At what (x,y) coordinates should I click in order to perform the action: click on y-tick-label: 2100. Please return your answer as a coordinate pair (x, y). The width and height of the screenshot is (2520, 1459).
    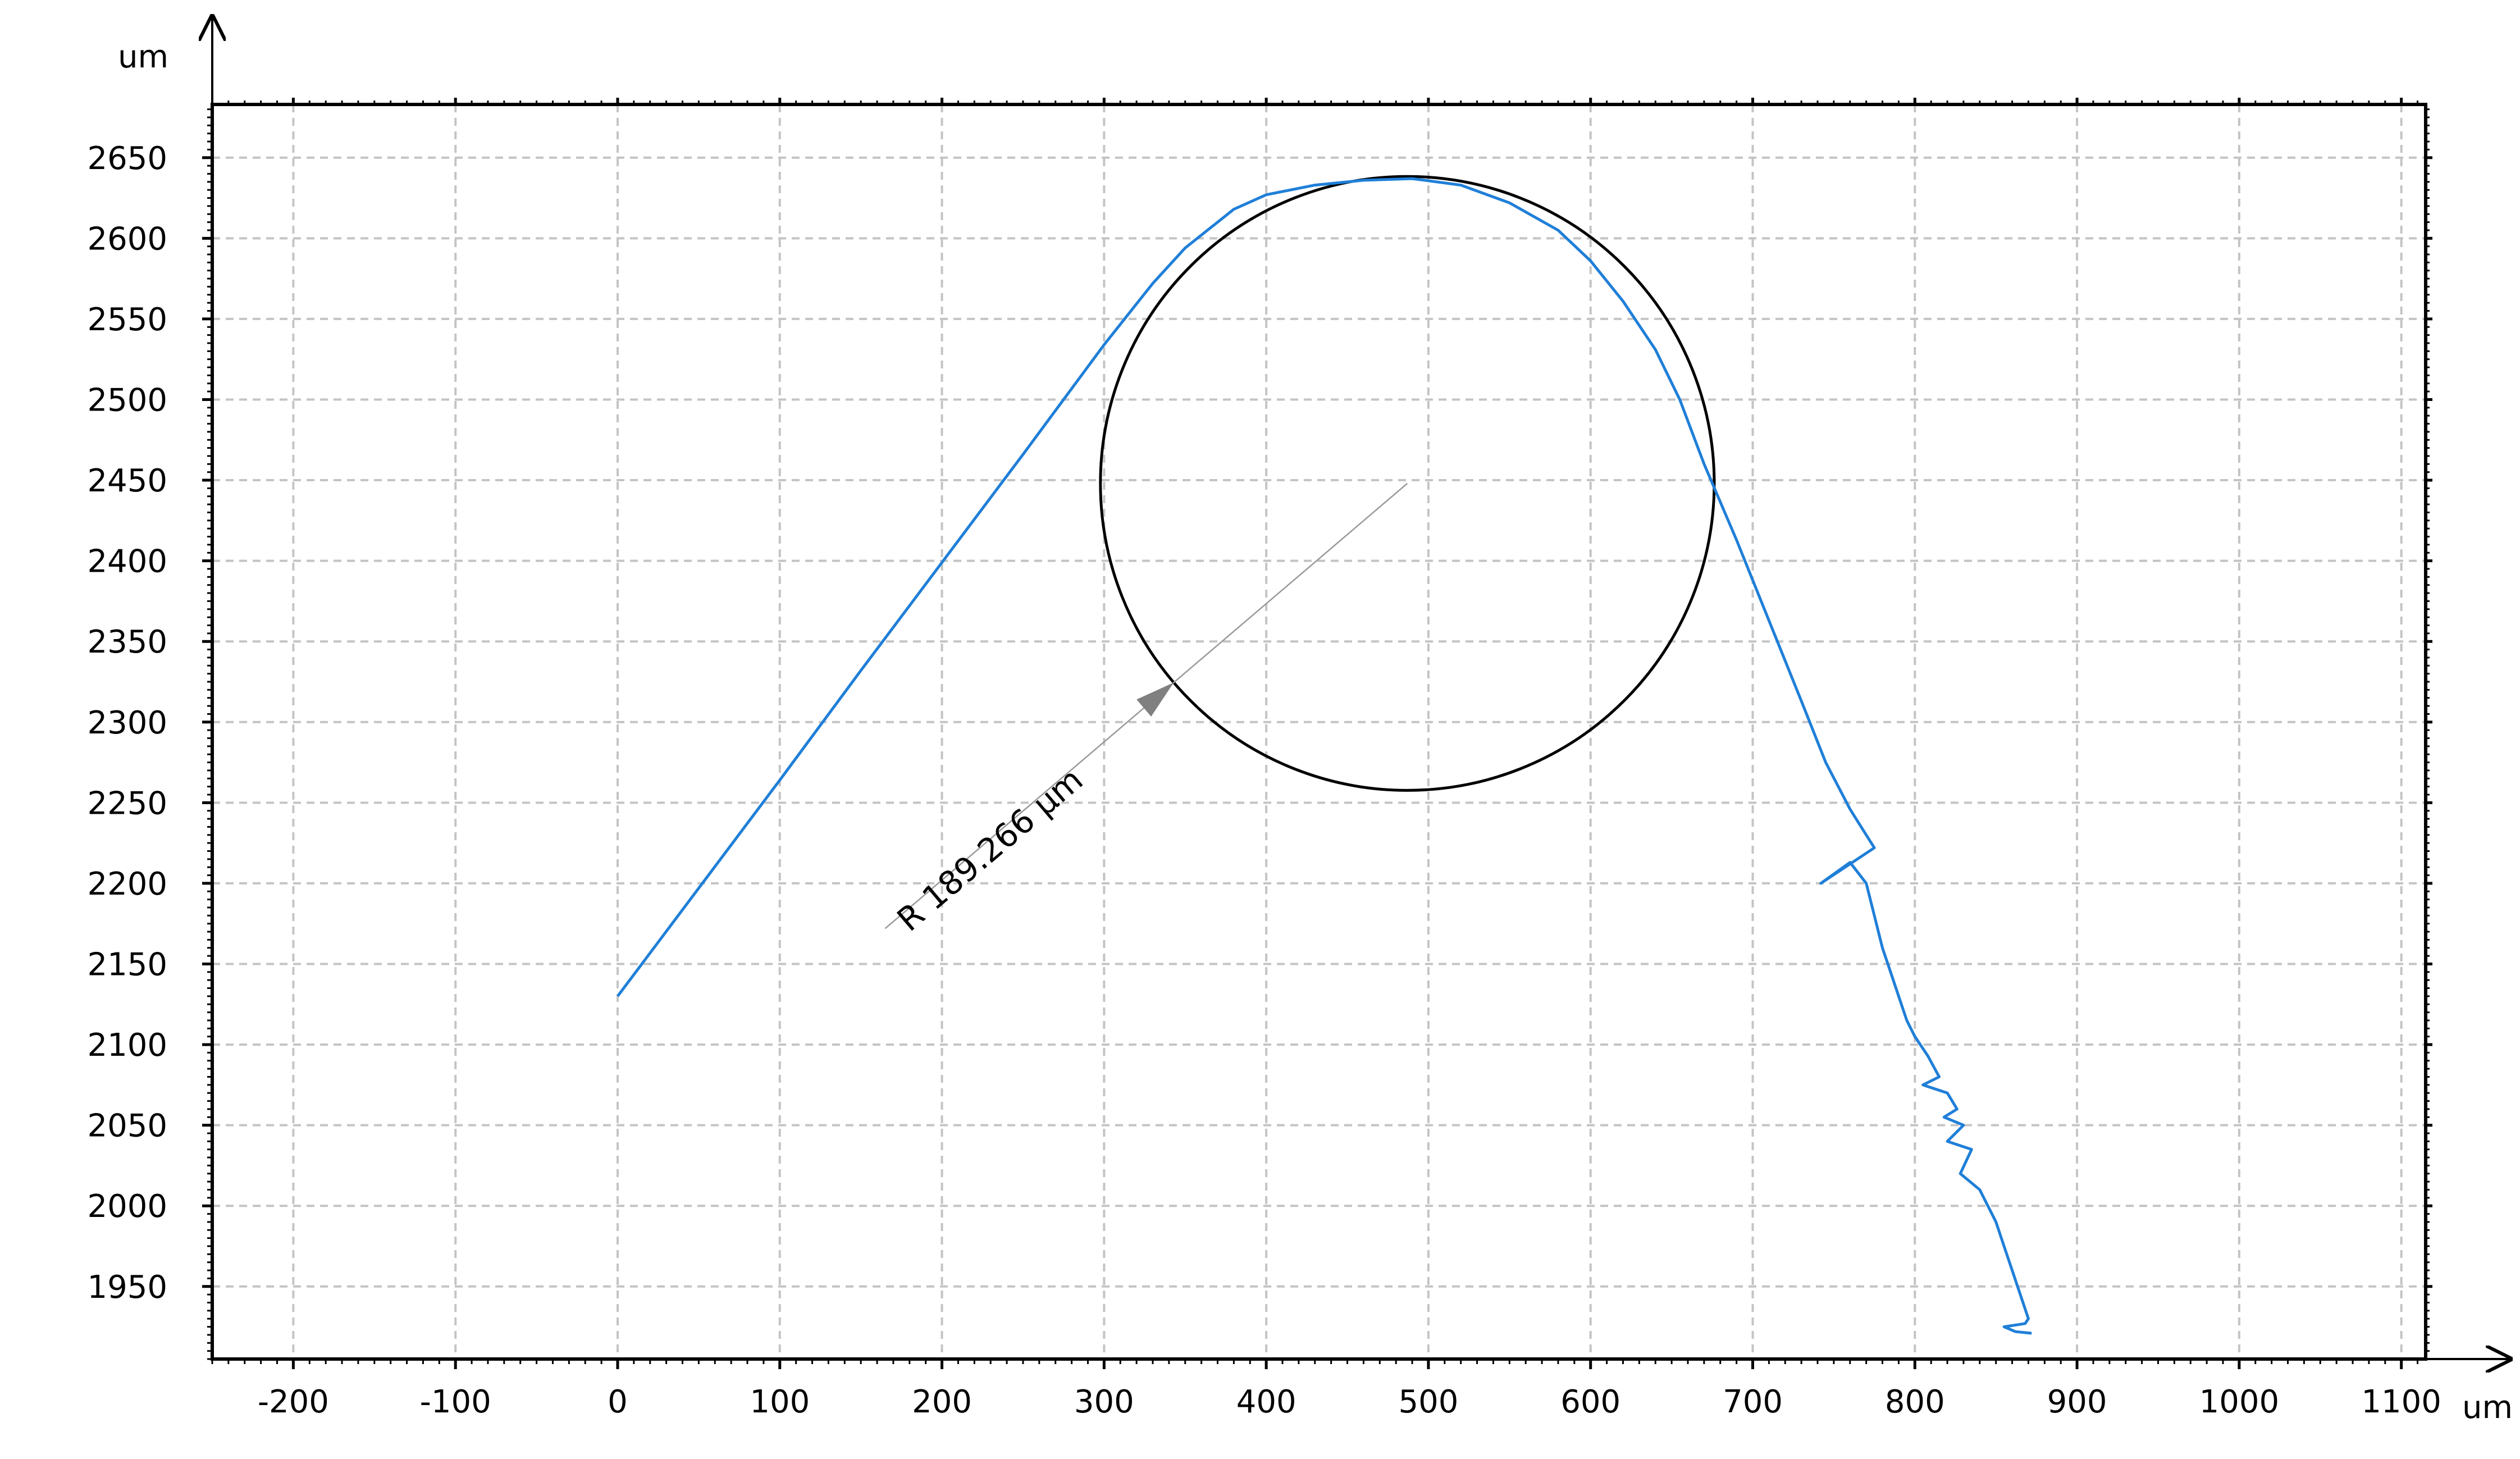
    Looking at the image, I should click on (127, 1045).